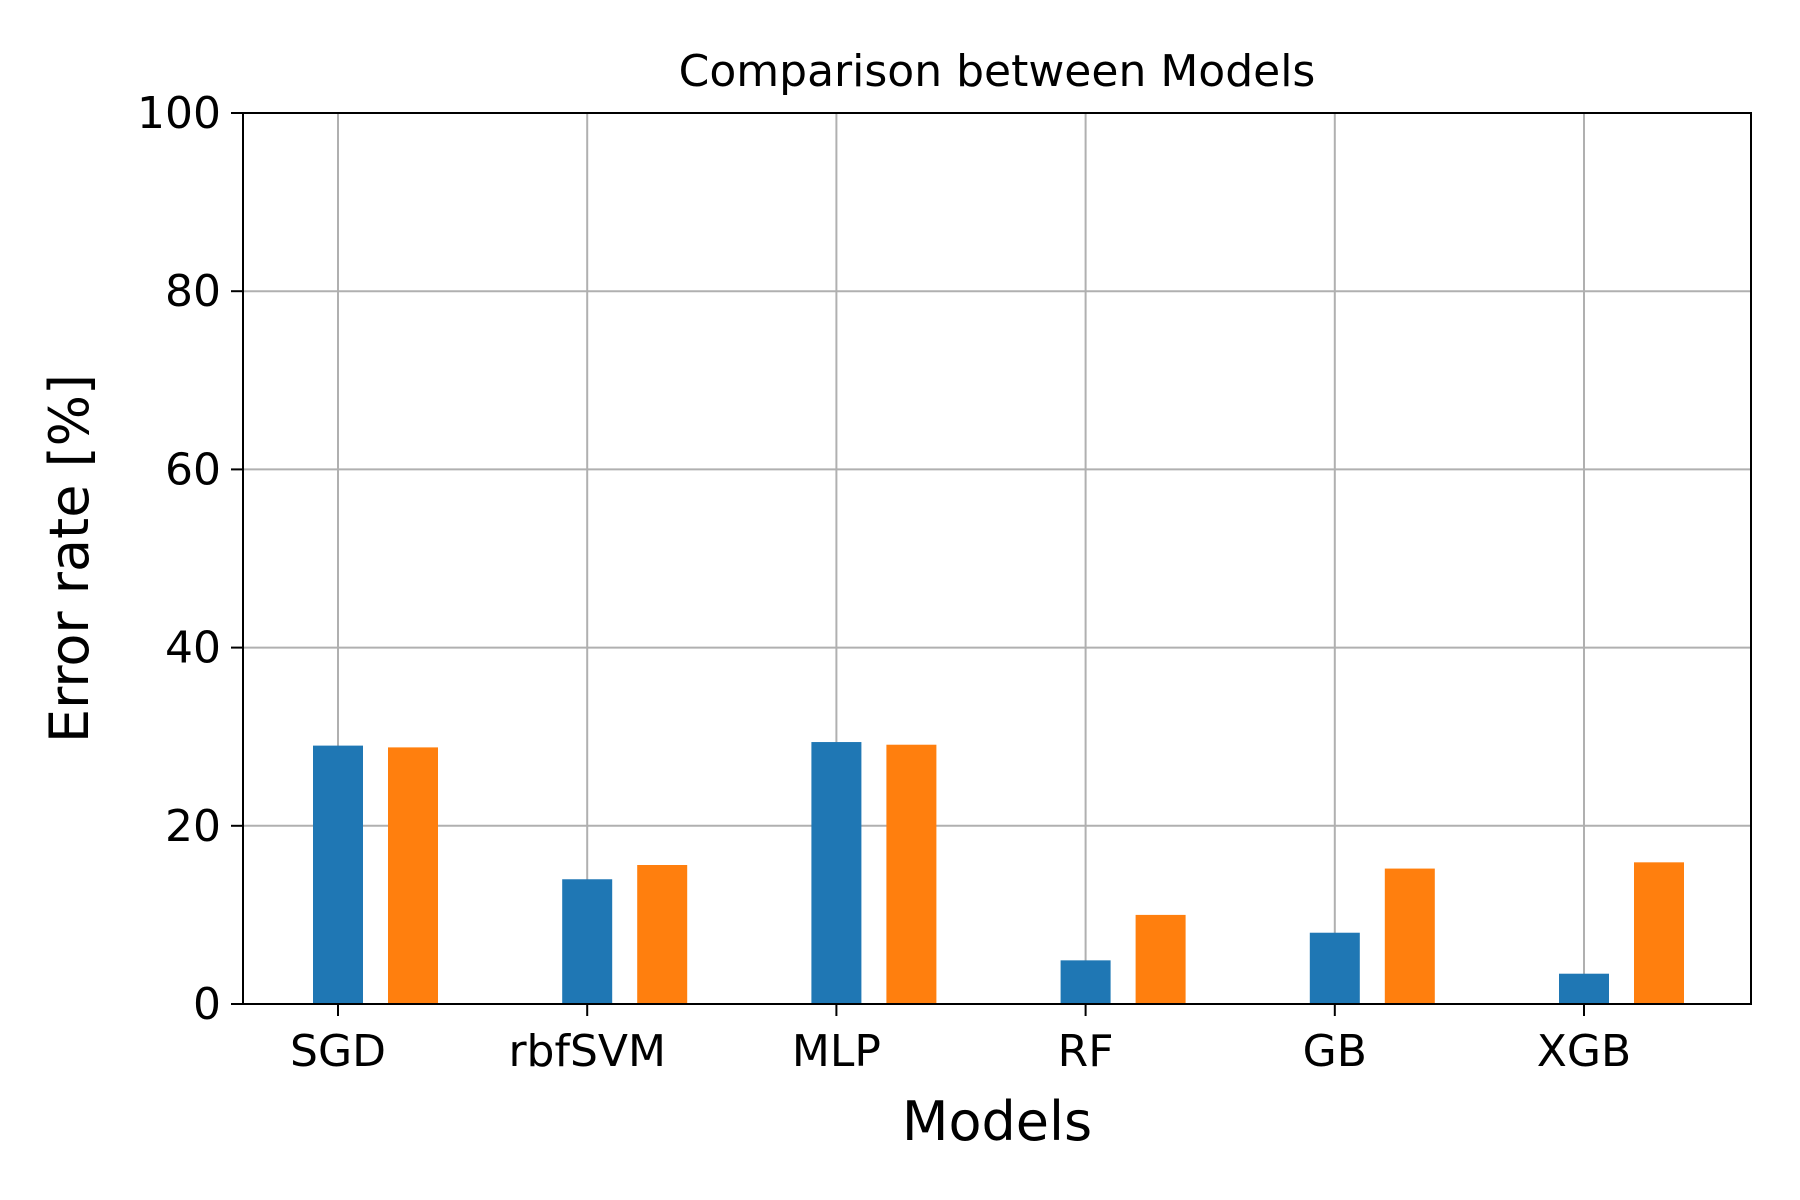 This screenshot has width=1800, height=1200. What do you see at coordinates (69, 558) in the screenshot?
I see `y-axis-title: Error rate [%]` at bounding box center [69, 558].